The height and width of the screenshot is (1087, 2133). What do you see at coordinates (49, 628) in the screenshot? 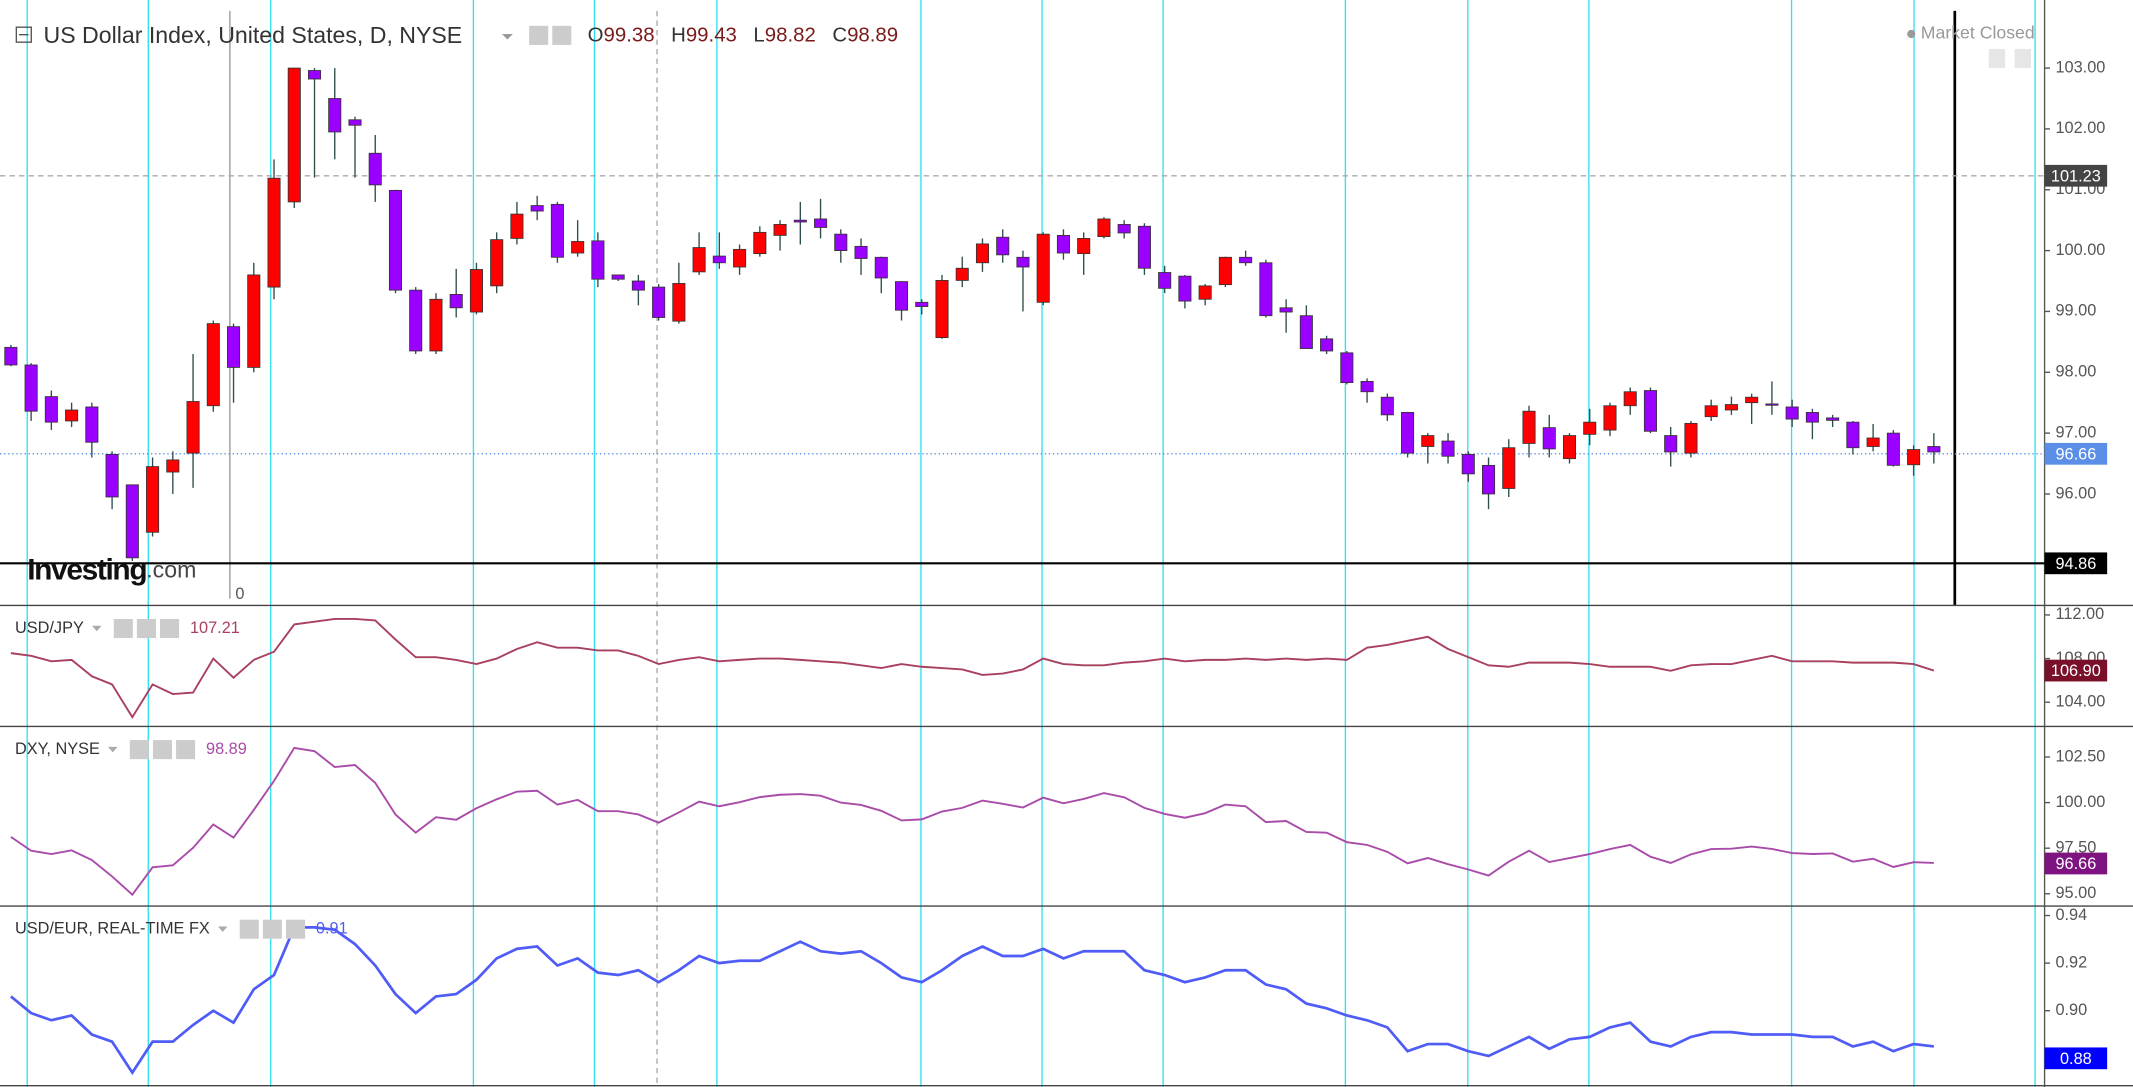
I see `pane-legend: USD/JPY` at bounding box center [49, 628].